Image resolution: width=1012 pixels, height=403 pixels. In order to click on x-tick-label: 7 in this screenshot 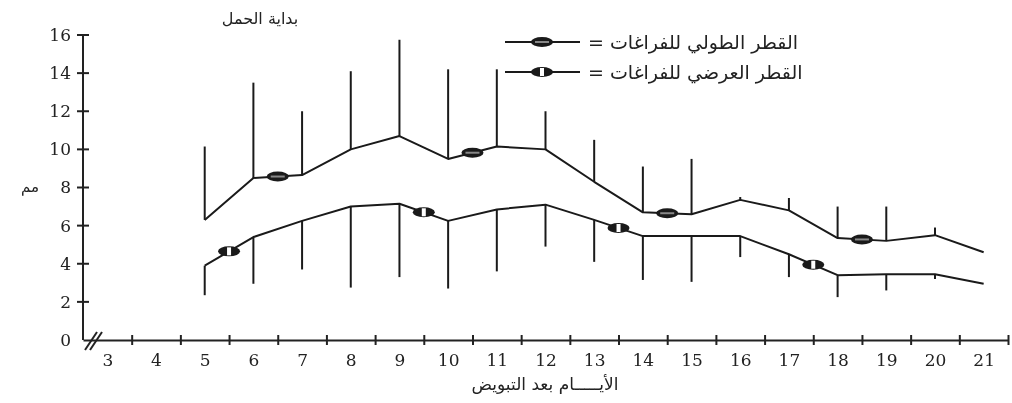, I will do `click(302, 360)`.